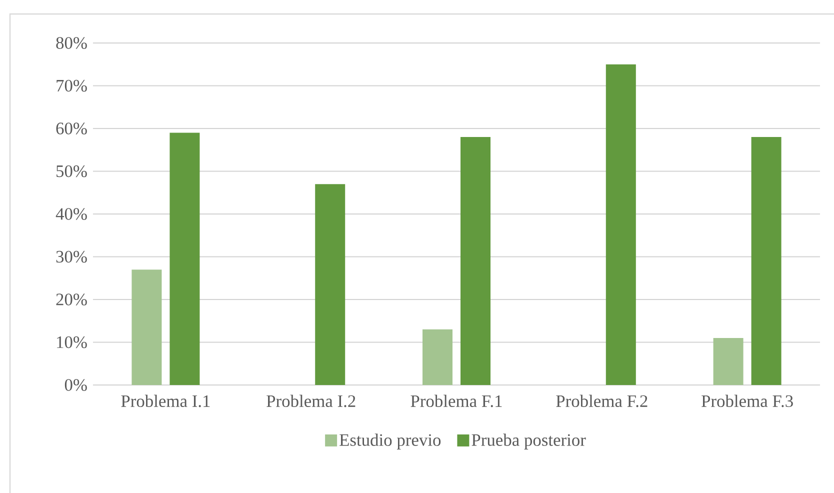 This screenshot has width=834, height=493. Describe the element at coordinates (71, 256) in the screenshot. I see `y-tick-label: 30%` at that location.